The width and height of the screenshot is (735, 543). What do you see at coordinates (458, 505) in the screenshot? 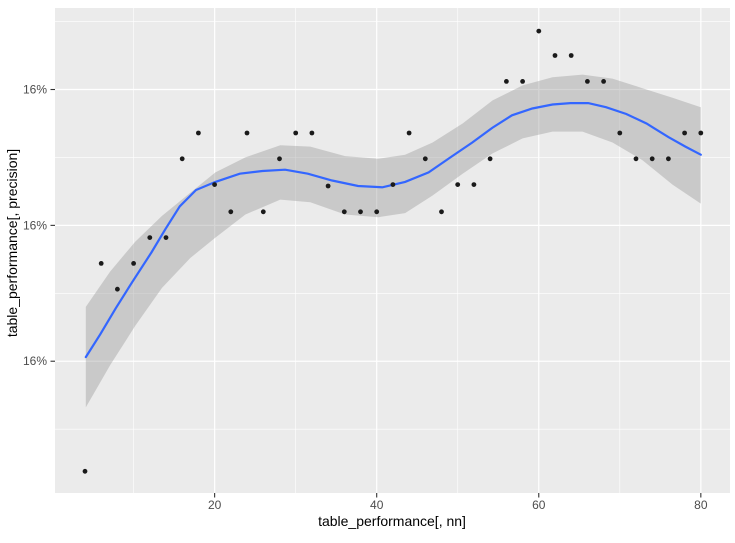
I see `x-axis-tick-labels: 20 40 60 80` at bounding box center [458, 505].